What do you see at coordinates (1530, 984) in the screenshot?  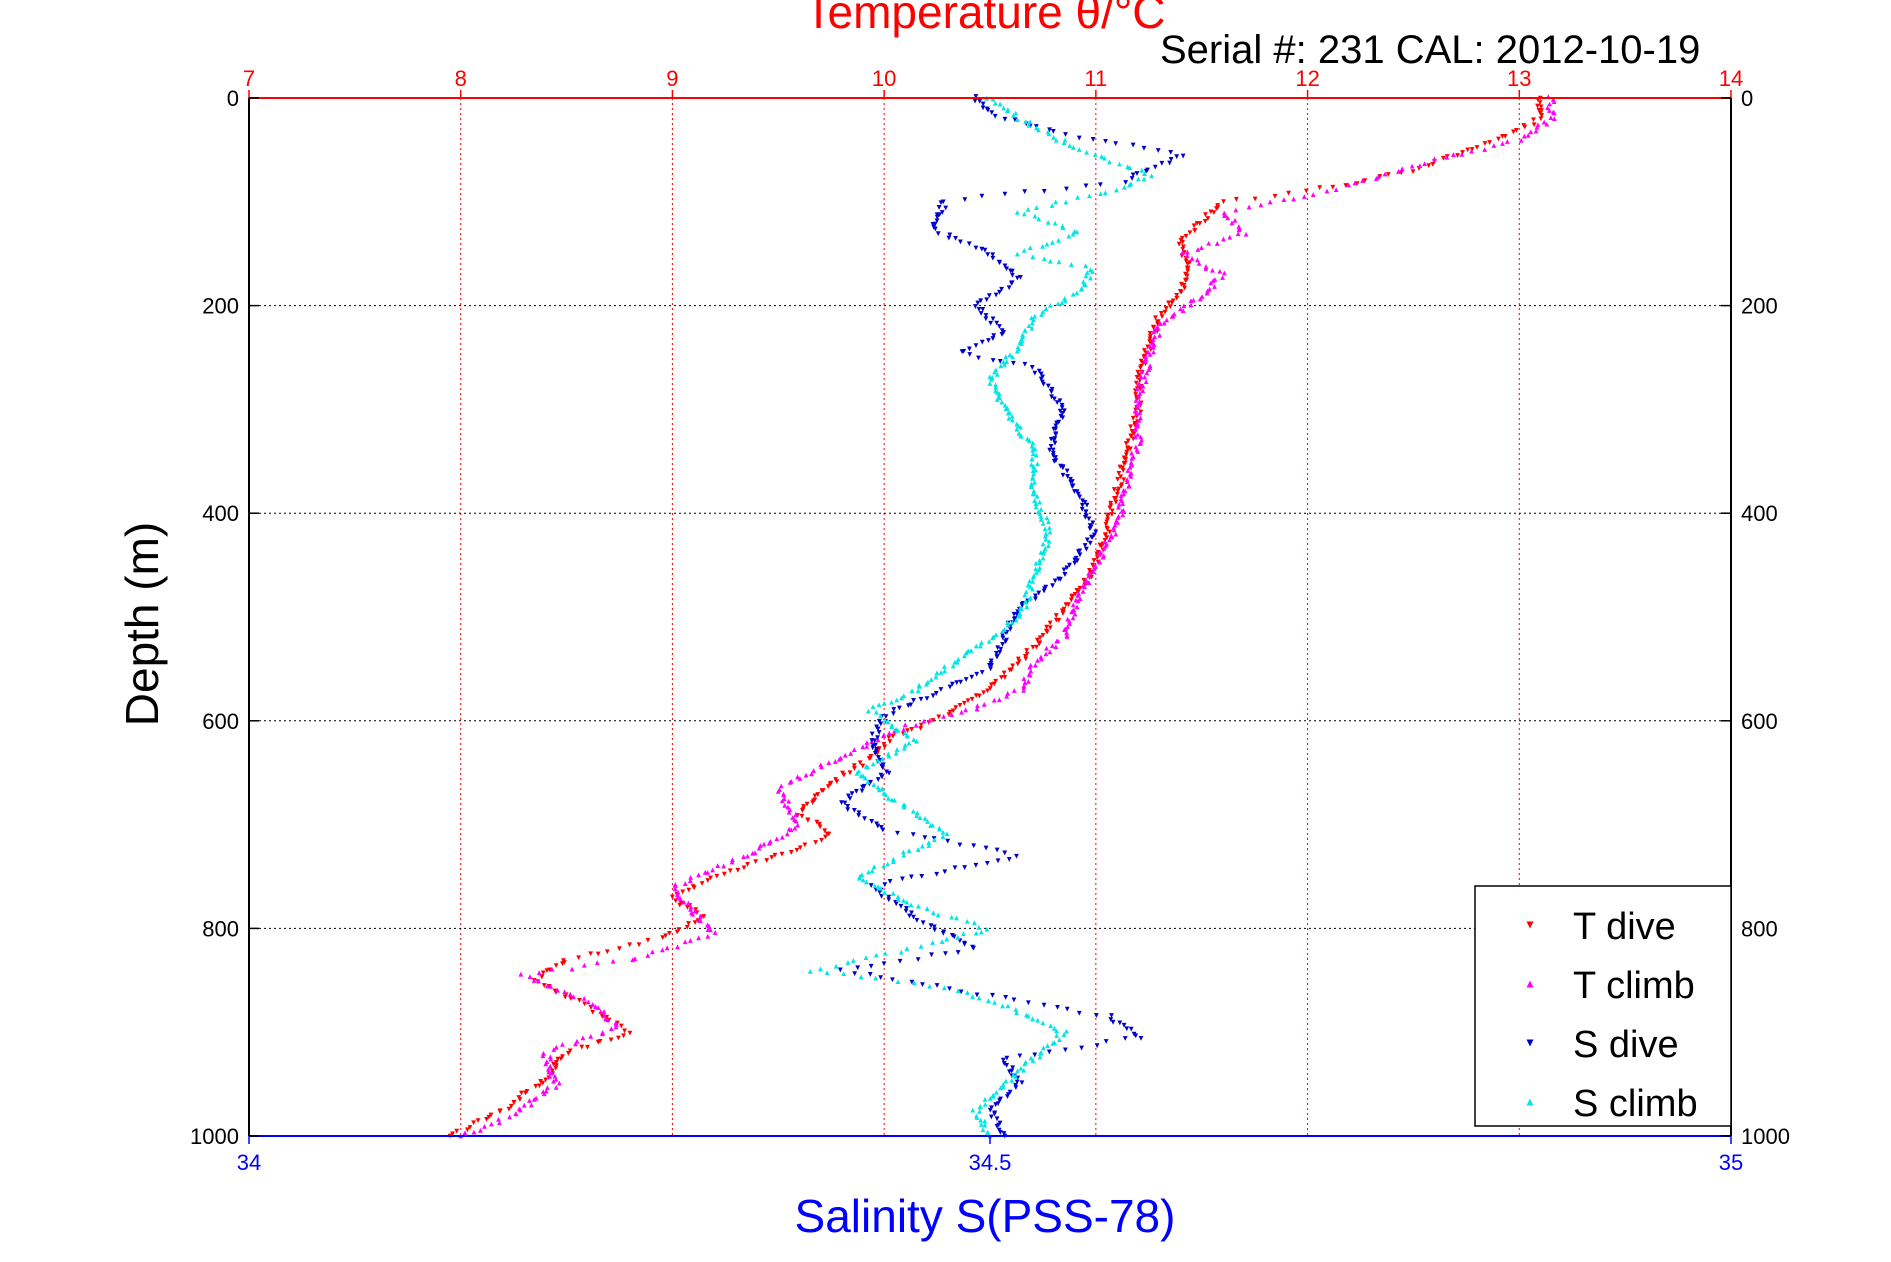 I see `legend-marker` at bounding box center [1530, 984].